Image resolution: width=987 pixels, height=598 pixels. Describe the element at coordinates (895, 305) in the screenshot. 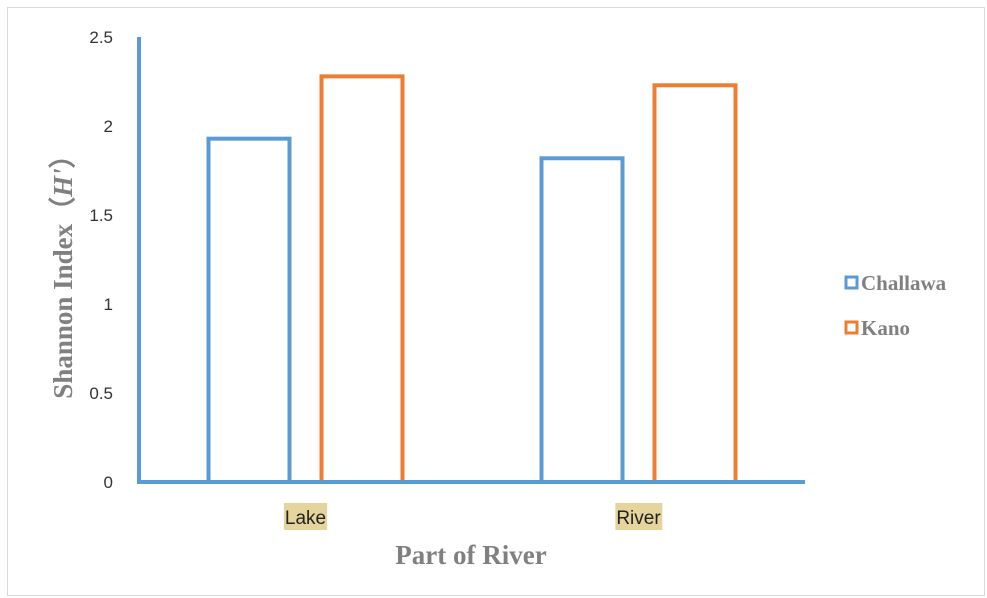

I see `legend: Challawa Kano` at that location.